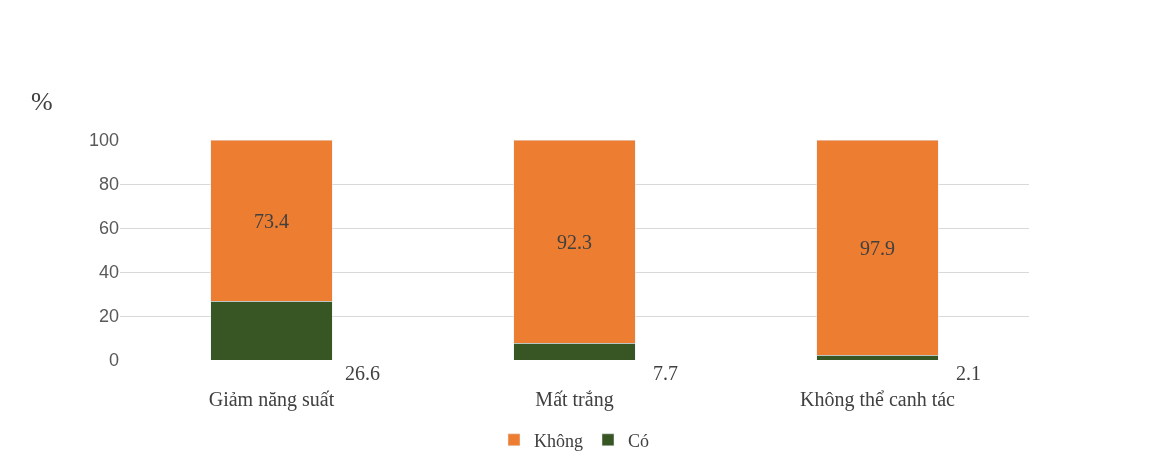 This screenshot has width=1149, height=470. I want to click on bar, so click(877, 248).